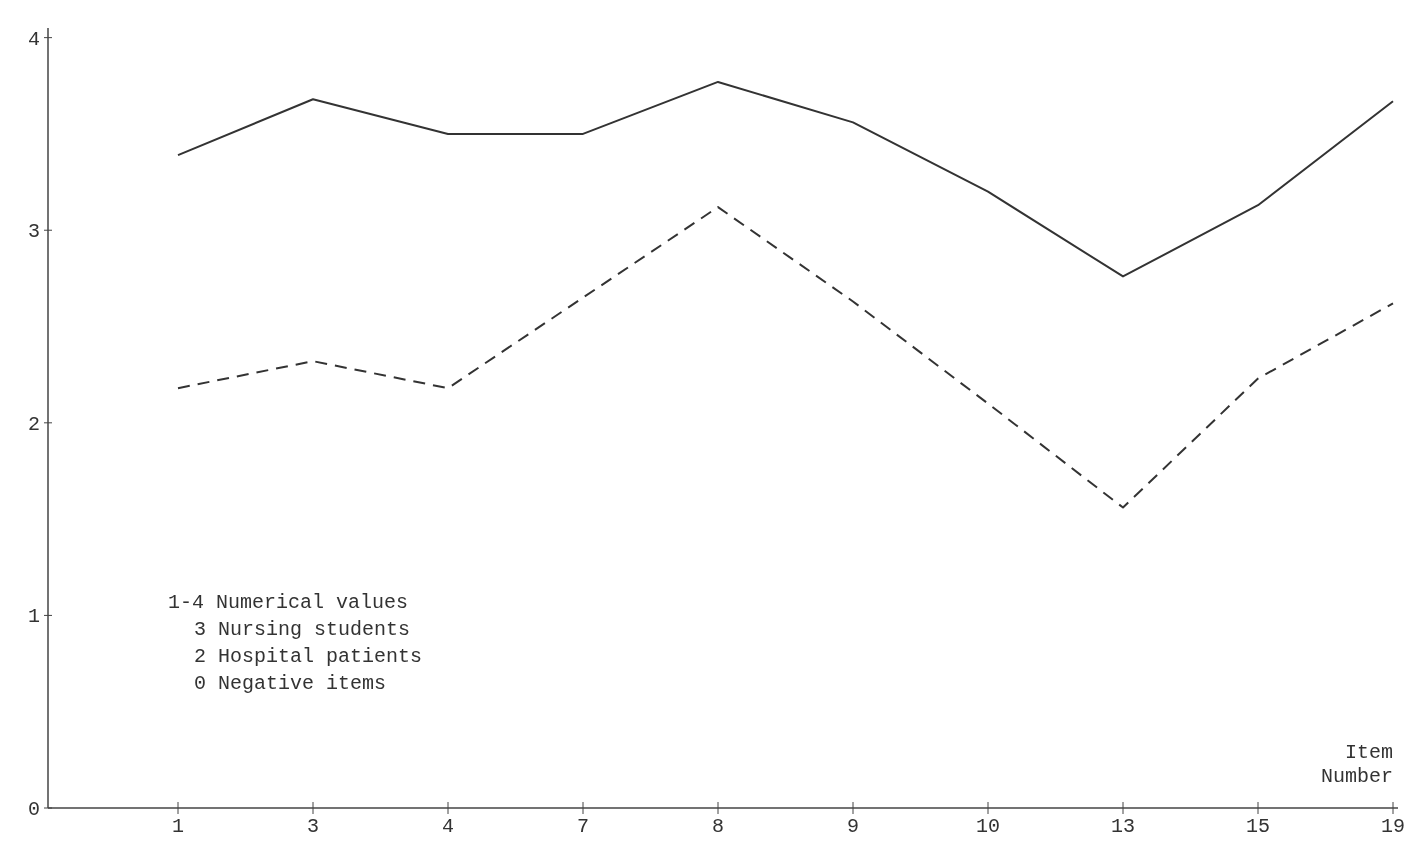  What do you see at coordinates (1258, 826) in the screenshot?
I see `x-tick-label: 15` at bounding box center [1258, 826].